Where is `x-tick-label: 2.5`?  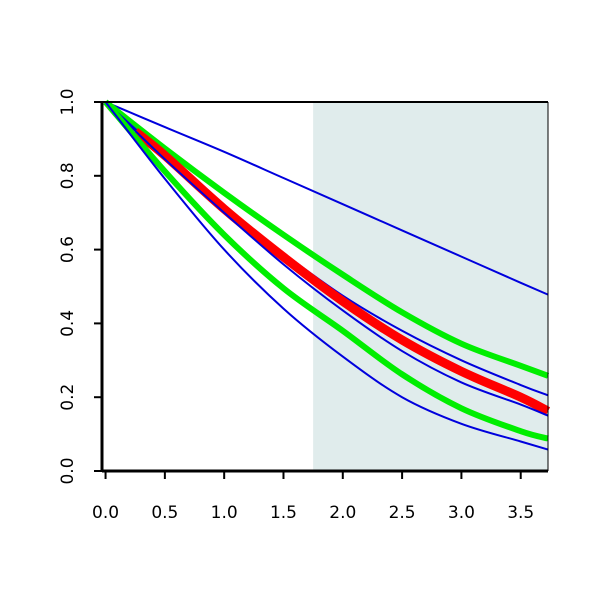
x-tick-label: 2.5 is located at coordinates (402, 513).